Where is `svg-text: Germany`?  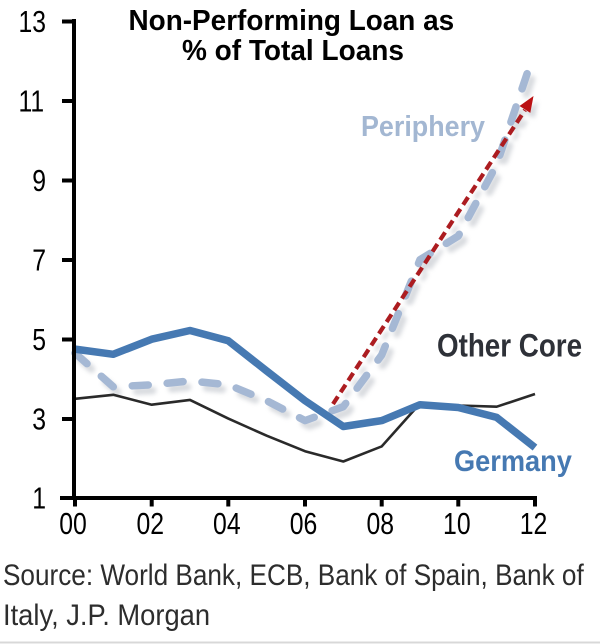
svg-text: Germany is located at coordinates (513, 462).